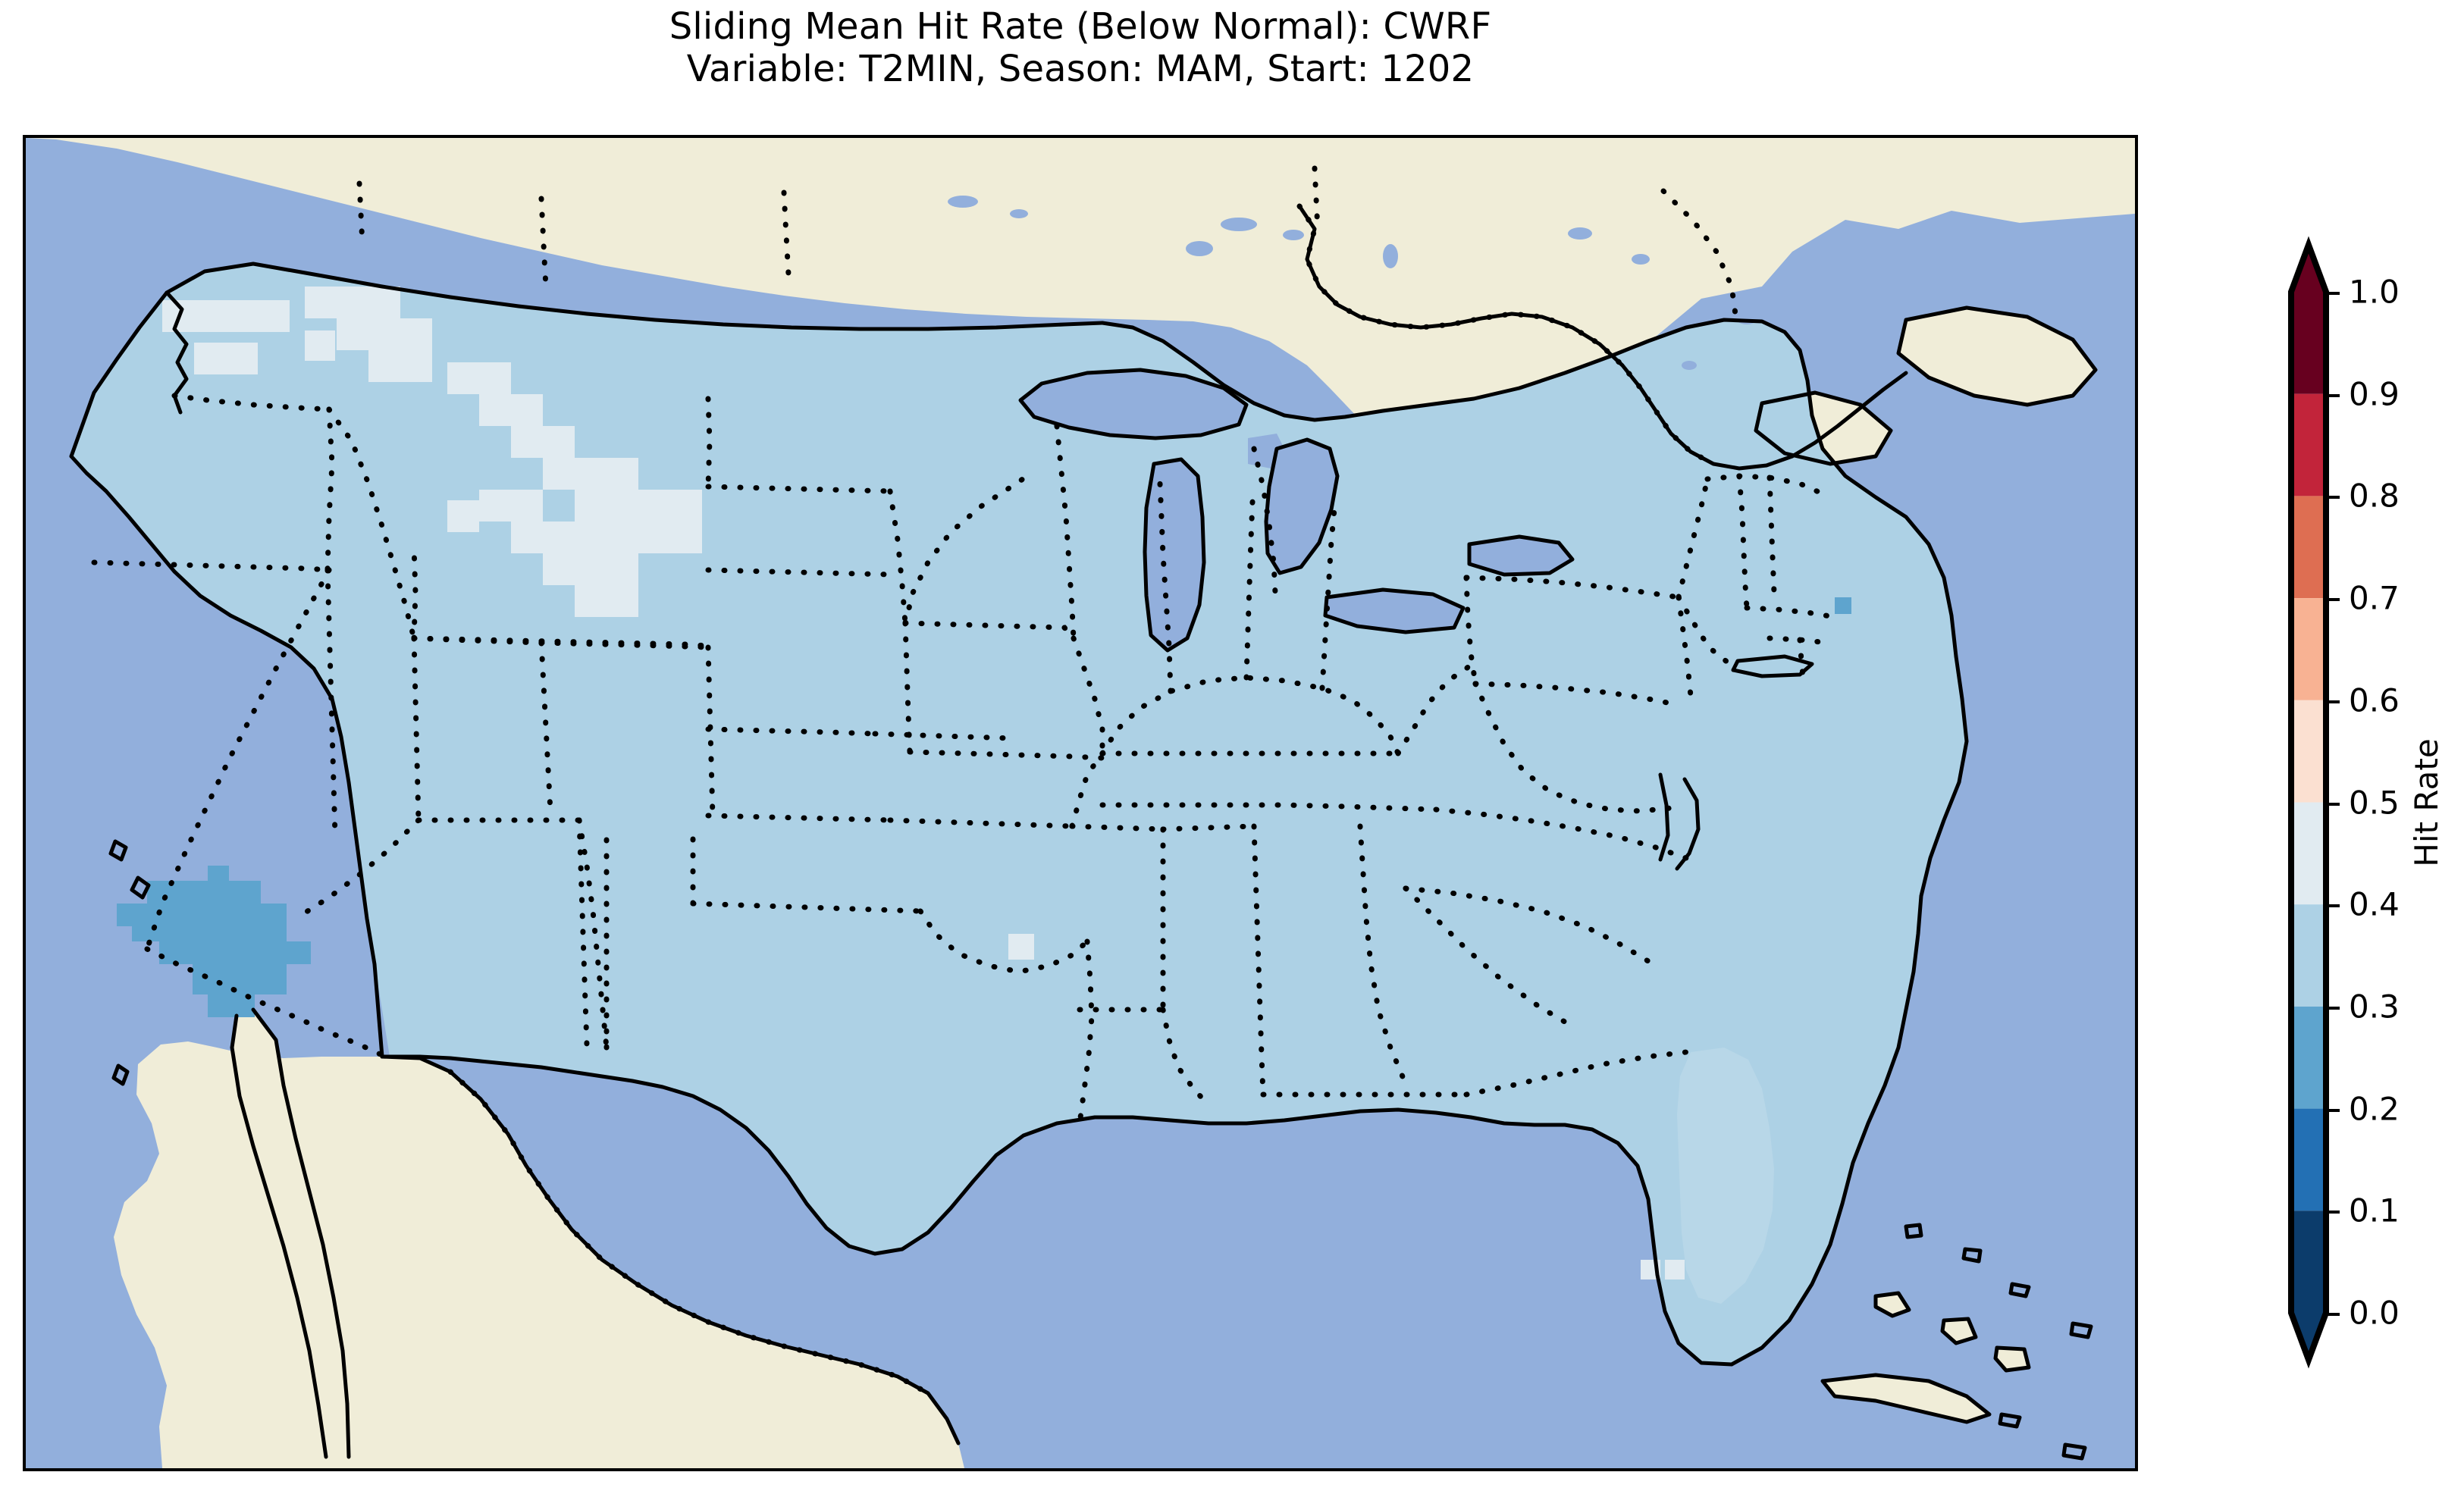 The image size is (2464, 1494). I want to click on florida-cell-group, so click(1725, 1176).